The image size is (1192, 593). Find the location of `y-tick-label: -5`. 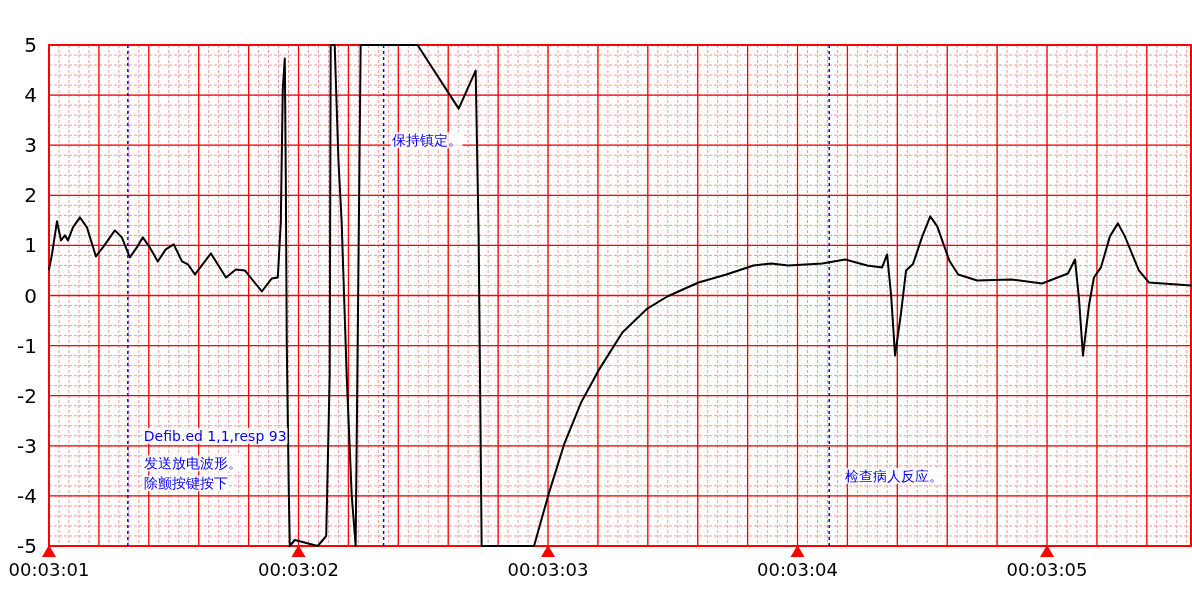

y-tick-label: -5 is located at coordinates (27, 546).